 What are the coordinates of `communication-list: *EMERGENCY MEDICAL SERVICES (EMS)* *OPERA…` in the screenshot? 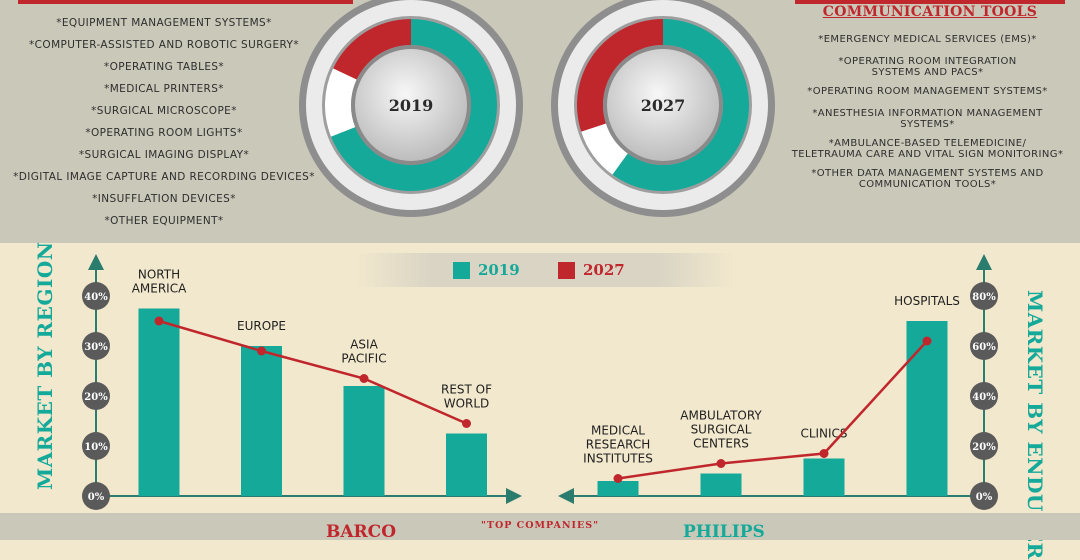 It's located at (927, 116).